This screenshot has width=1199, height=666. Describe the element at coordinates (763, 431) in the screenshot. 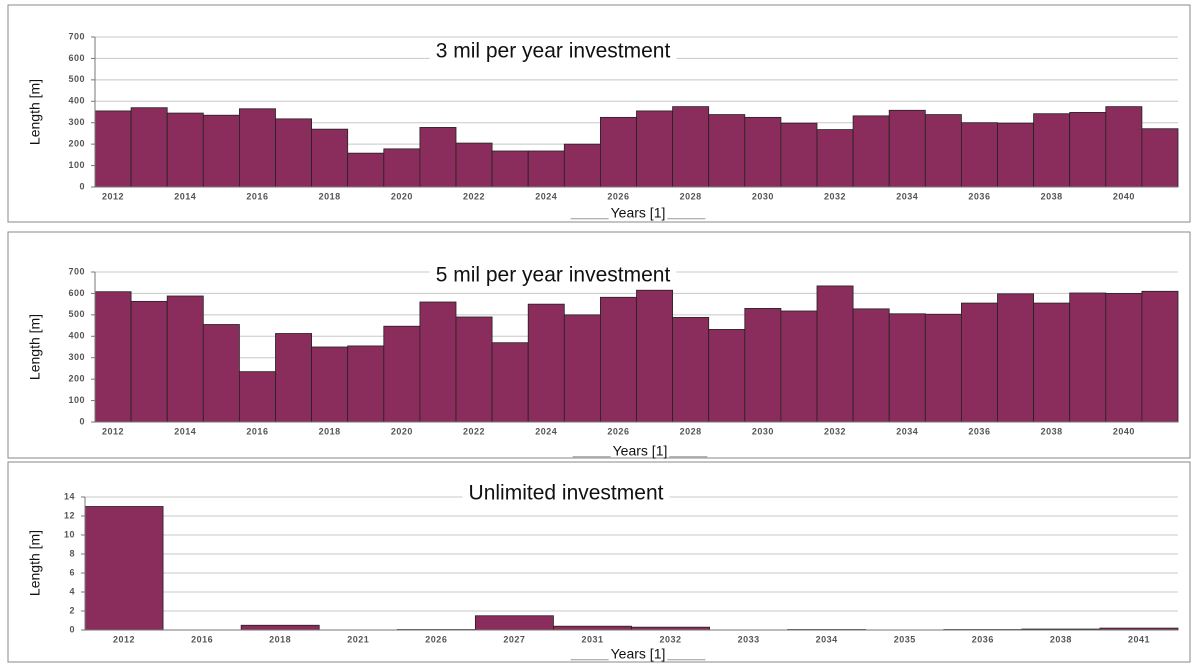

I see `x-tick-label: 2030` at that location.